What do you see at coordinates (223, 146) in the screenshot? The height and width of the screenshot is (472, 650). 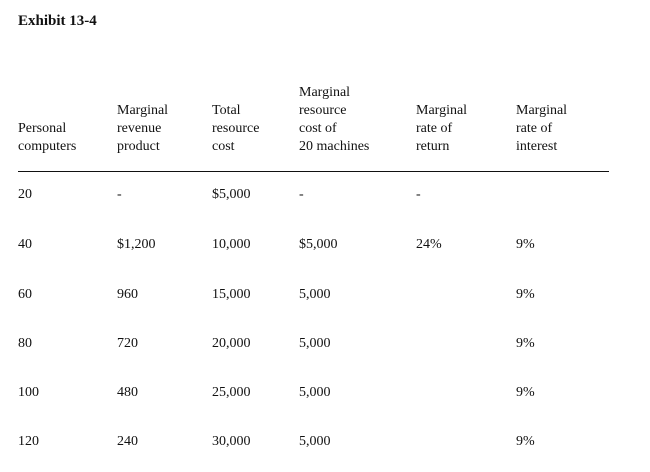 I see `header-line: cost` at bounding box center [223, 146].